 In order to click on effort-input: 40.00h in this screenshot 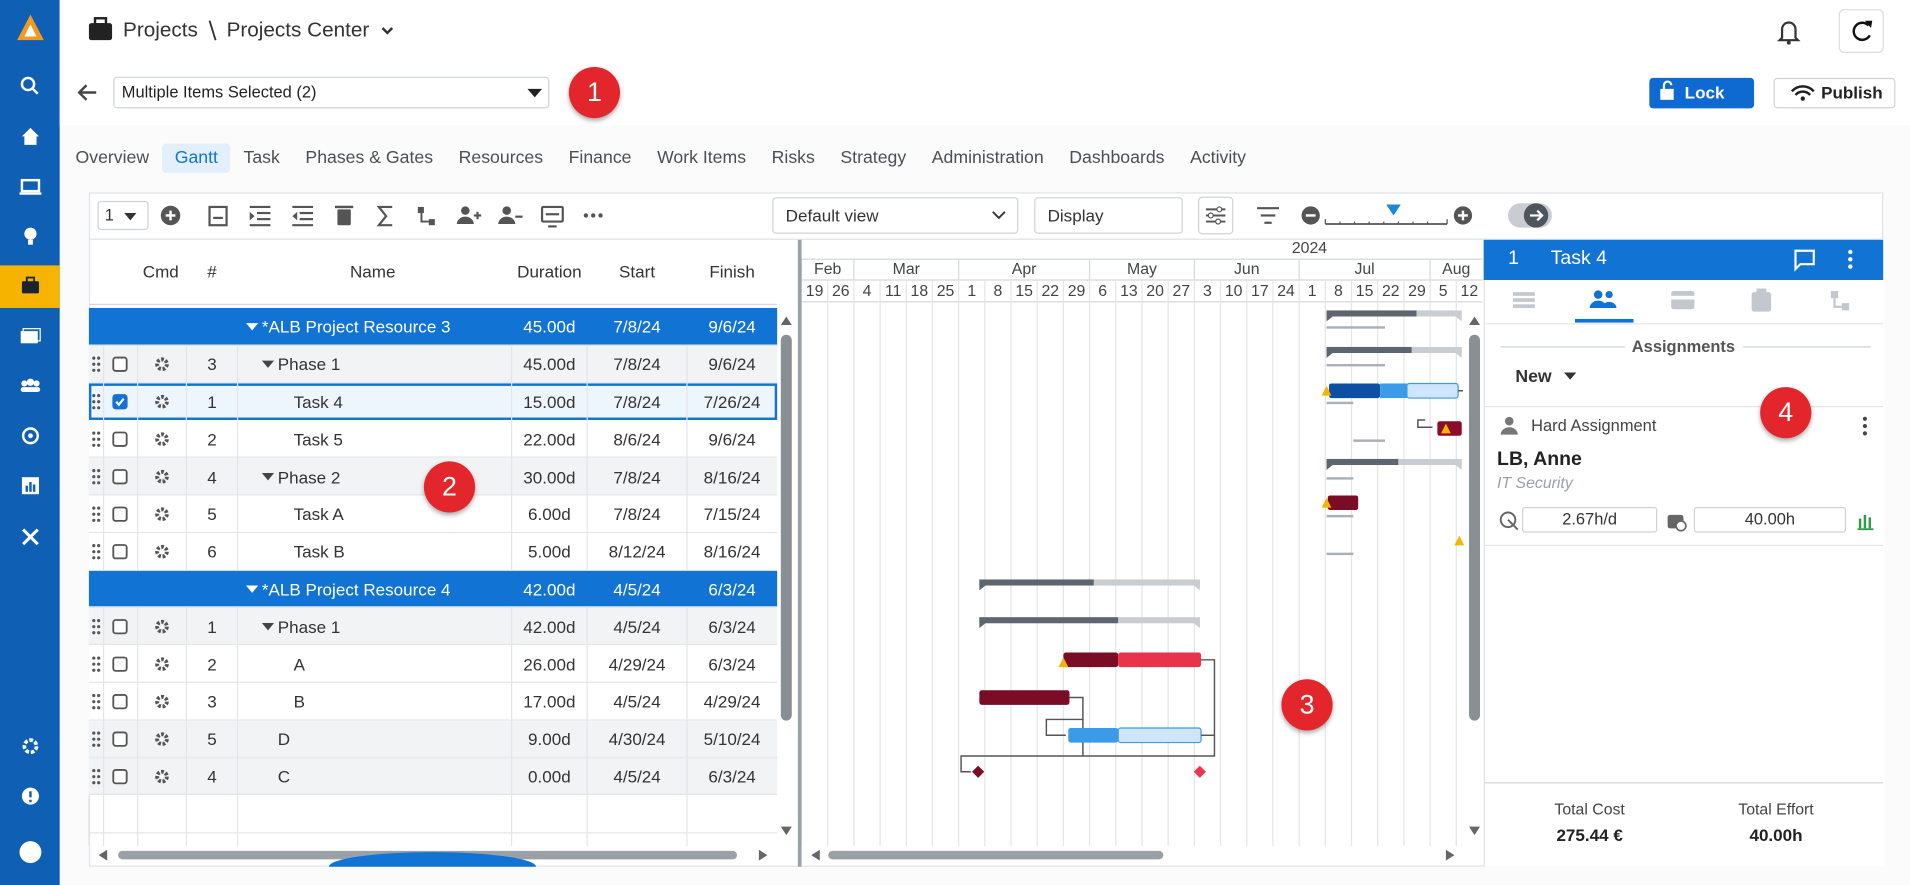, I will do `click(1770, 519)`.